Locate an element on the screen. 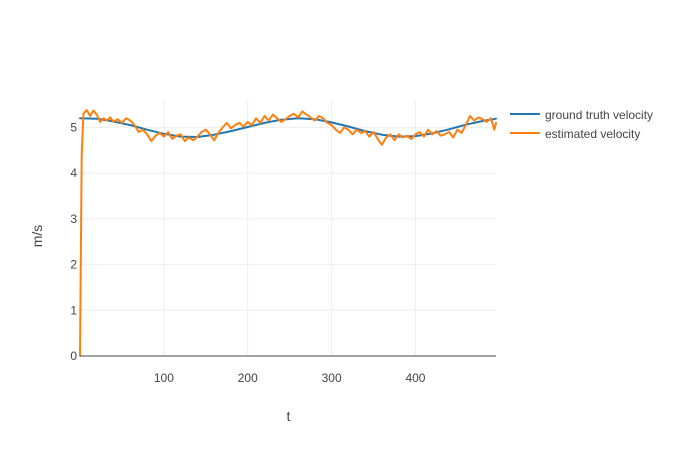  legend-item-ground-truth: ground truth velocity is located at coordinates (581, 115).